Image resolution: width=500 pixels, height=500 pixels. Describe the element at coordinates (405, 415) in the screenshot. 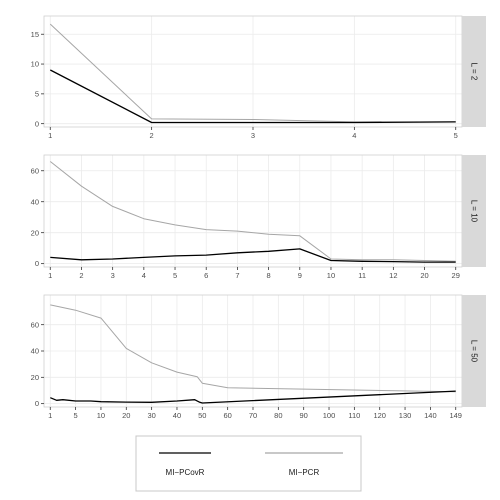

I see `x-tick-label: 130` at that location.